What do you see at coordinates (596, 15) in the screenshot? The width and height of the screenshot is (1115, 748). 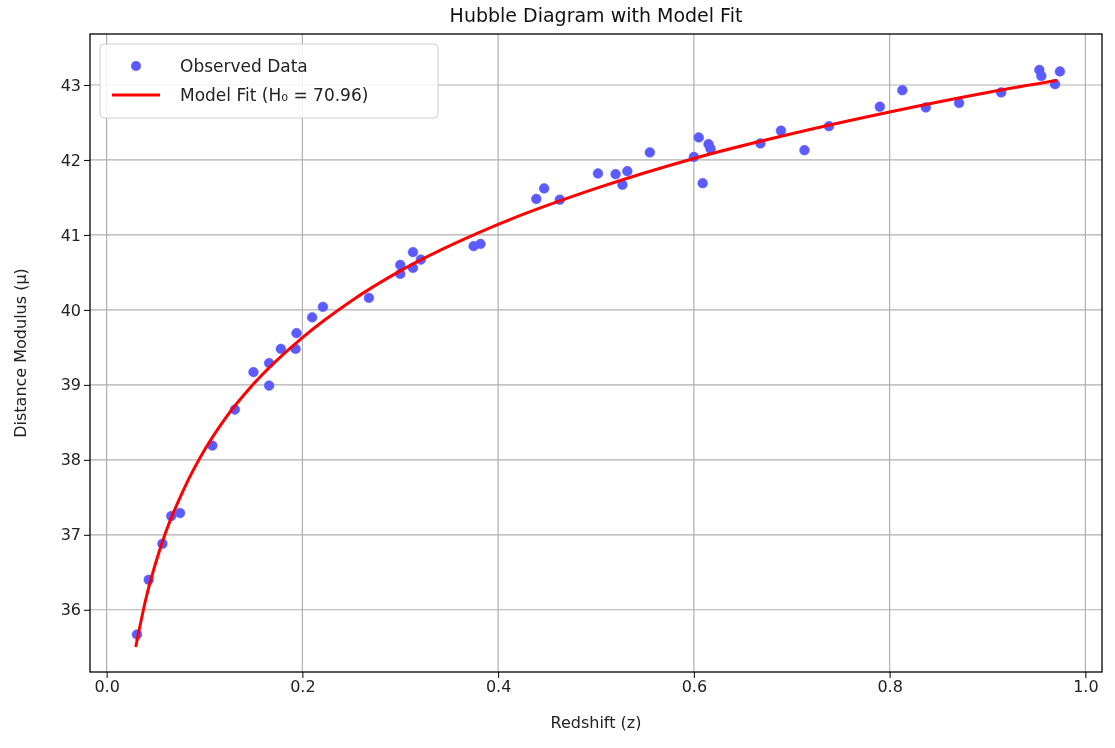 I see `chart-title: Hubble Diagram with Model Fit` at bounding box center [596, 15].